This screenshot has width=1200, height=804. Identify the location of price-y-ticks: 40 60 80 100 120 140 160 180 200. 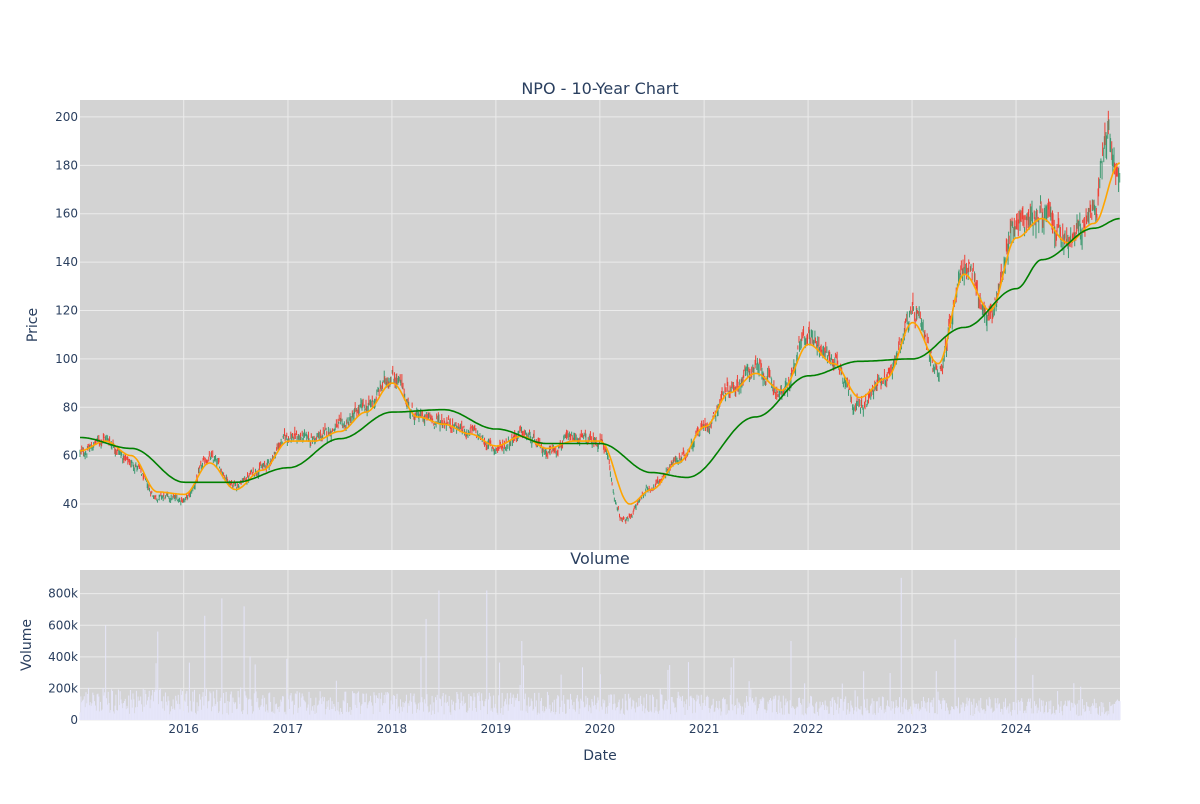
(66, 310).